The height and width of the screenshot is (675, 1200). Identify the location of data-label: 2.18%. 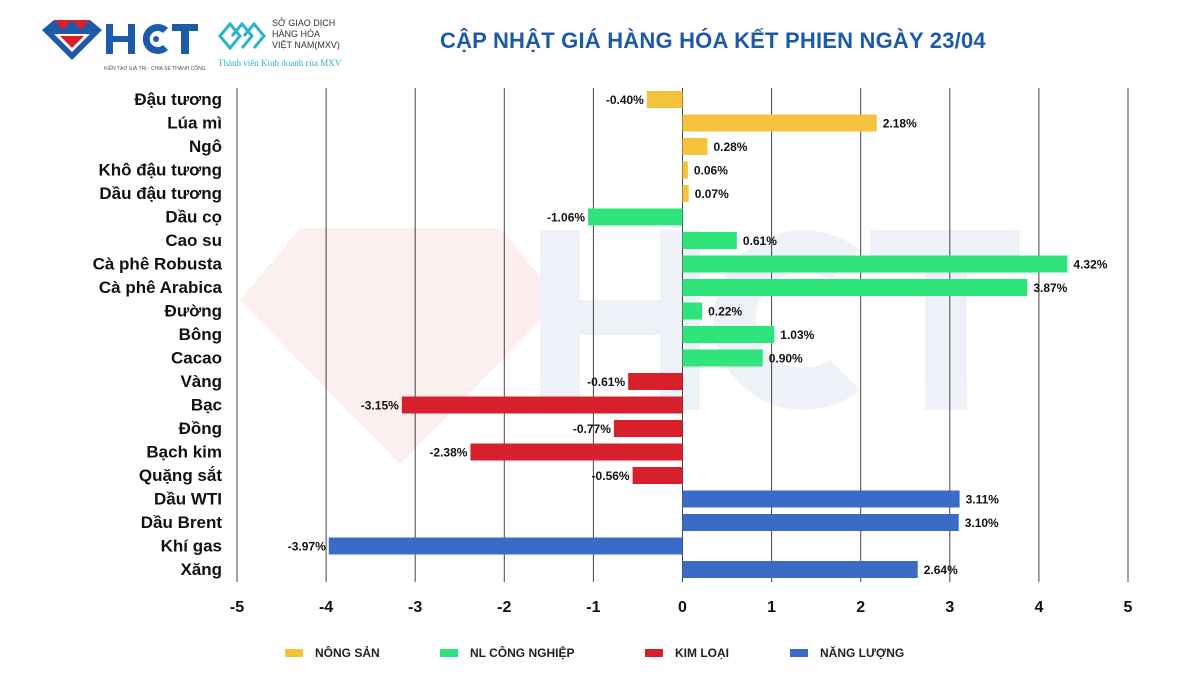
(900, 124).